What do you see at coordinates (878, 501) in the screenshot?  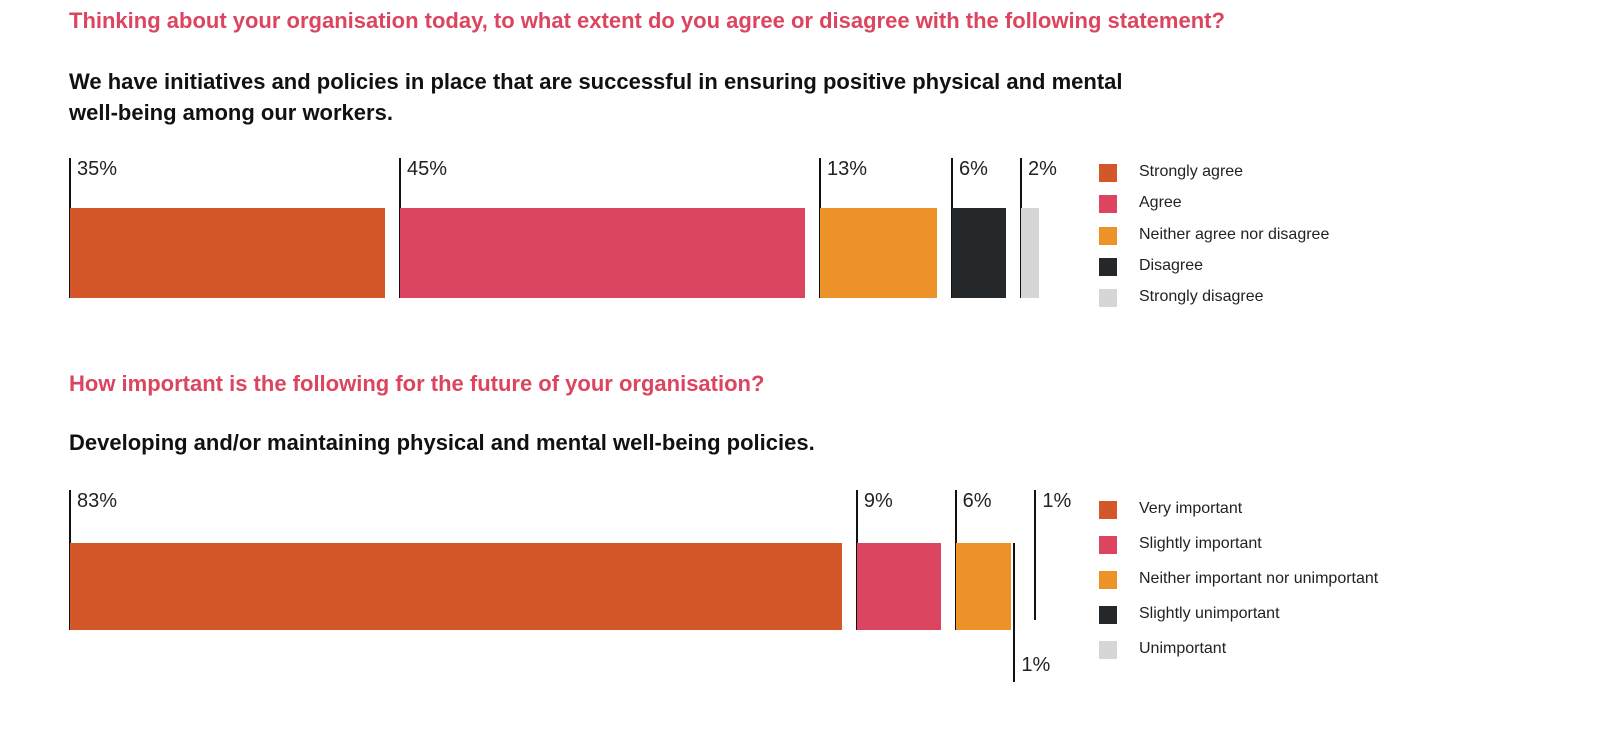 I see `data-label: 9%` at bounding box center [878, 501].